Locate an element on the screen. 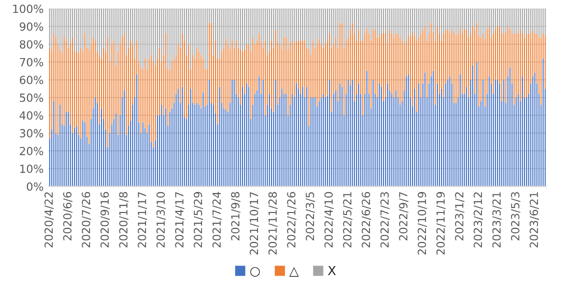  x-tick-label: 2021/3/10 is located at coordinates (161, 220).